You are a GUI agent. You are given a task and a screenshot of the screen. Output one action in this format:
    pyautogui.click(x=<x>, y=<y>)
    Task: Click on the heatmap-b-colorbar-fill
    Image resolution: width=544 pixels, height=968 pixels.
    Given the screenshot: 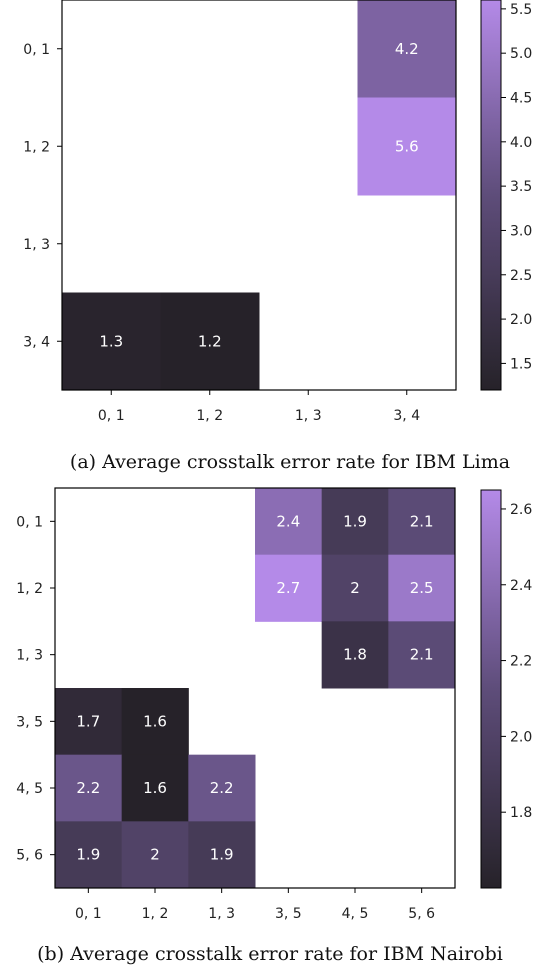 What is the action you would take?
    pyautogui.click(x=491, y=689)
    